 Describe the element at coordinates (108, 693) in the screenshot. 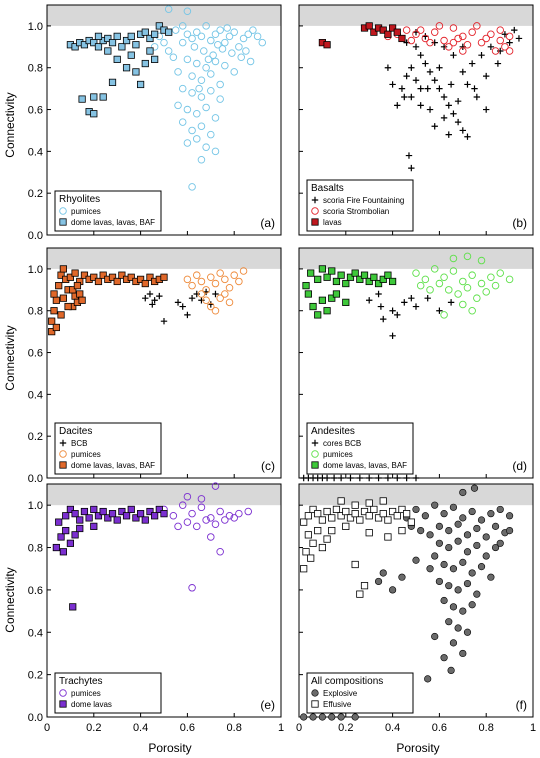

I see `legend: Trachytes pumices dome lavas` at that location.